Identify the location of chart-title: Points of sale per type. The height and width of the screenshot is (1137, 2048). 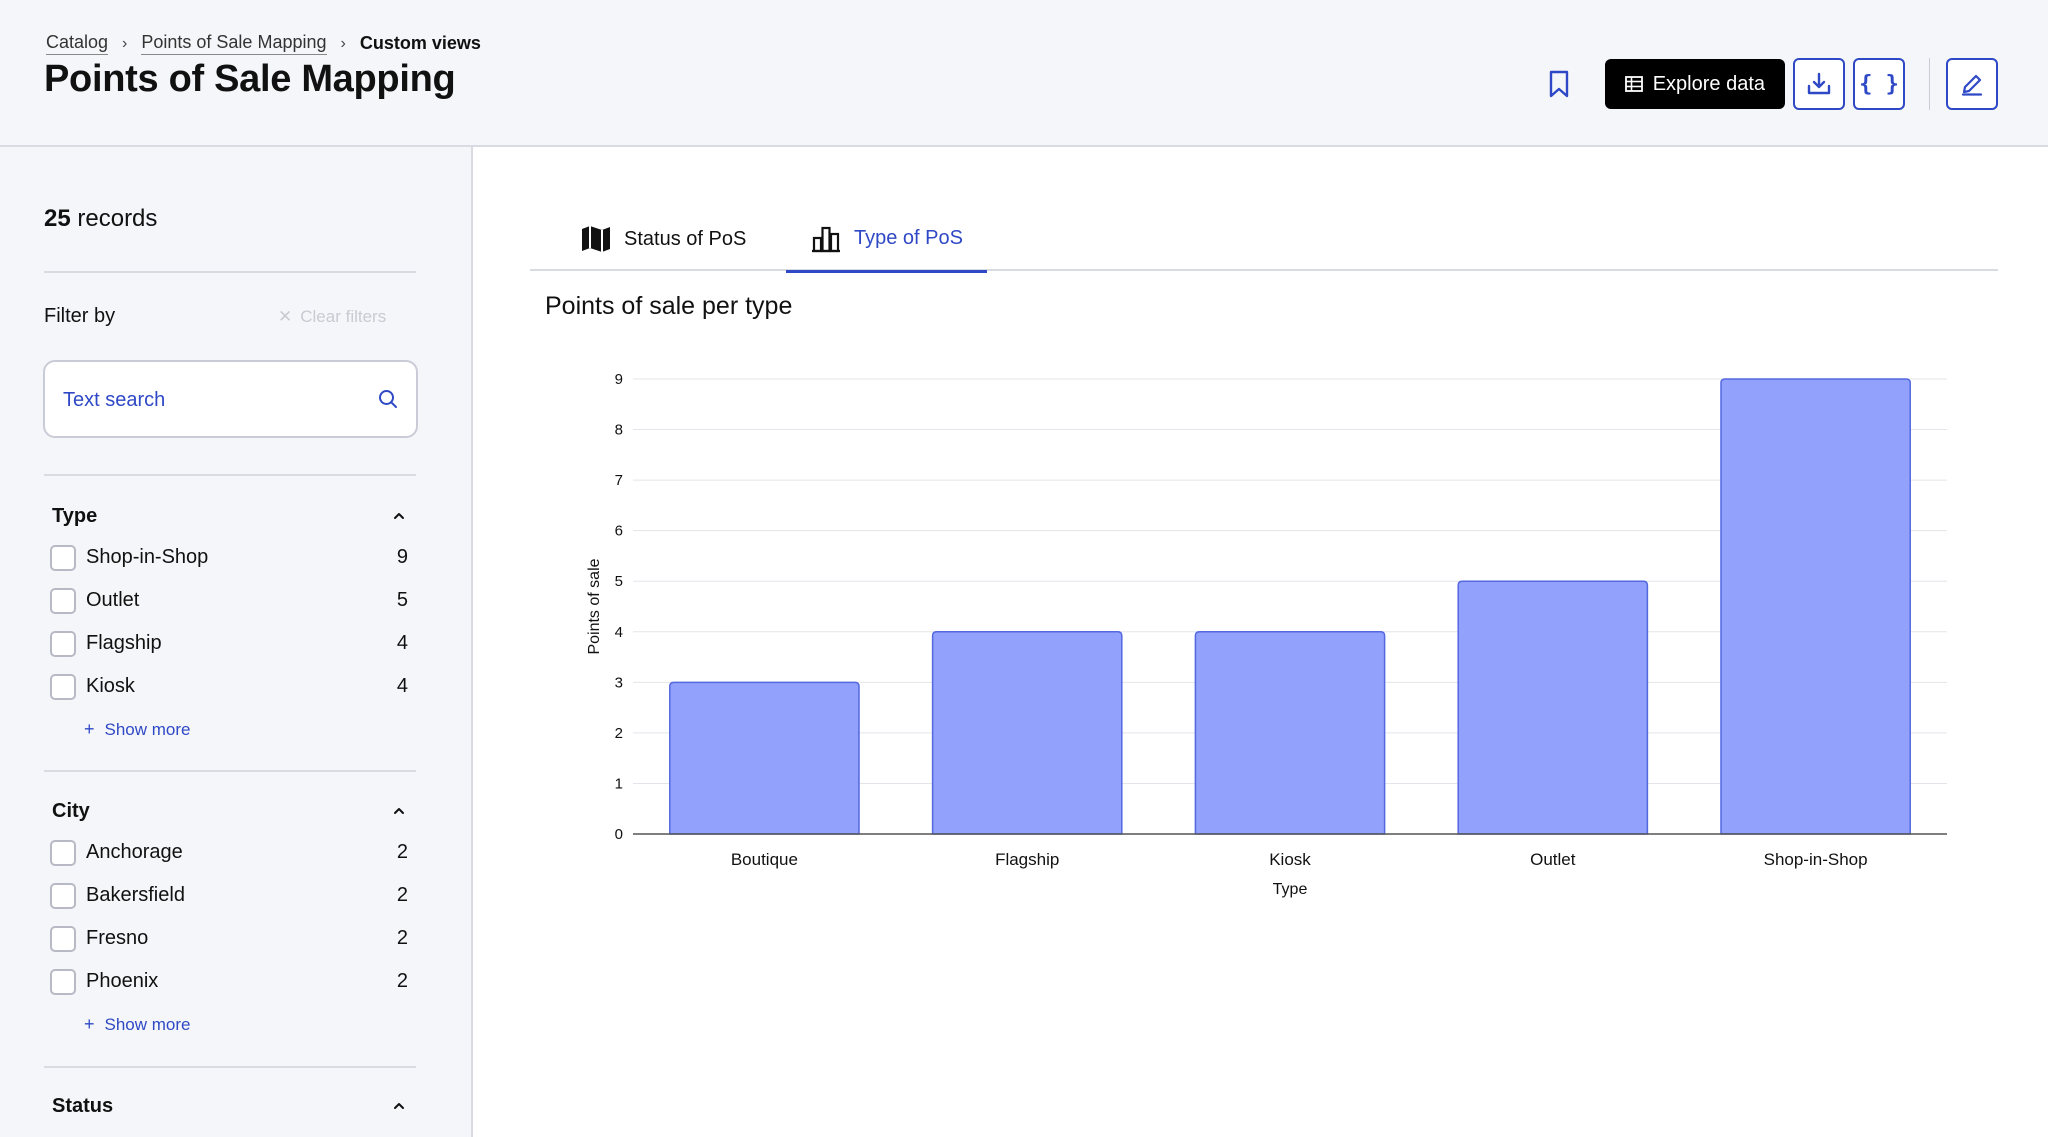
(669, 306).